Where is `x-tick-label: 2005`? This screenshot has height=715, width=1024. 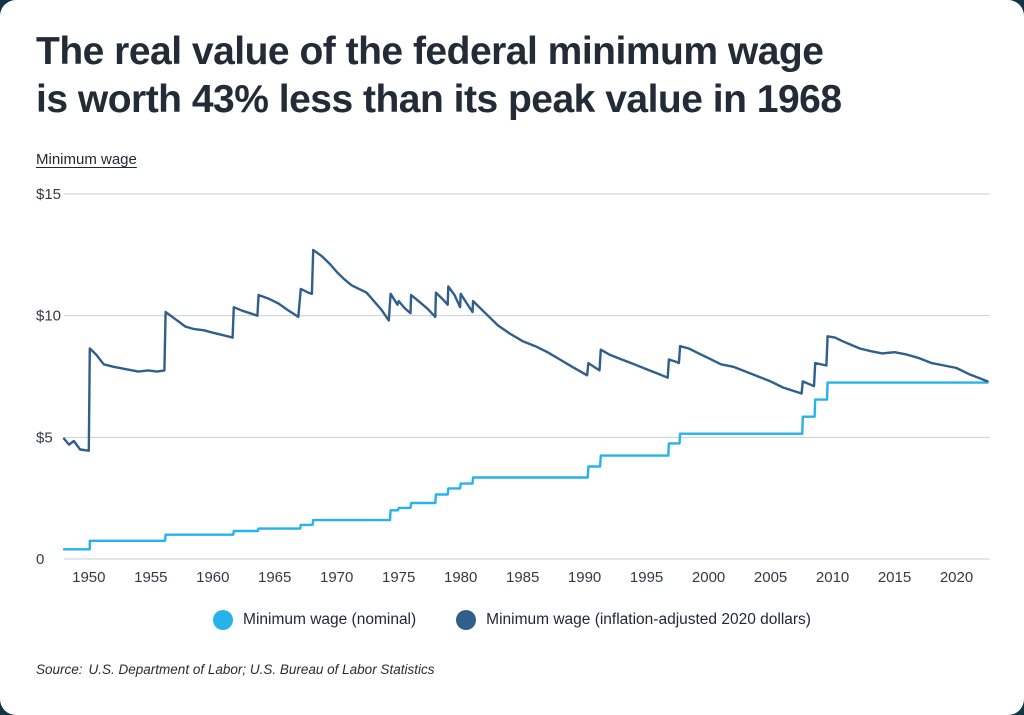 x-tick-label: 2005 is located at coordinates (770, 577).